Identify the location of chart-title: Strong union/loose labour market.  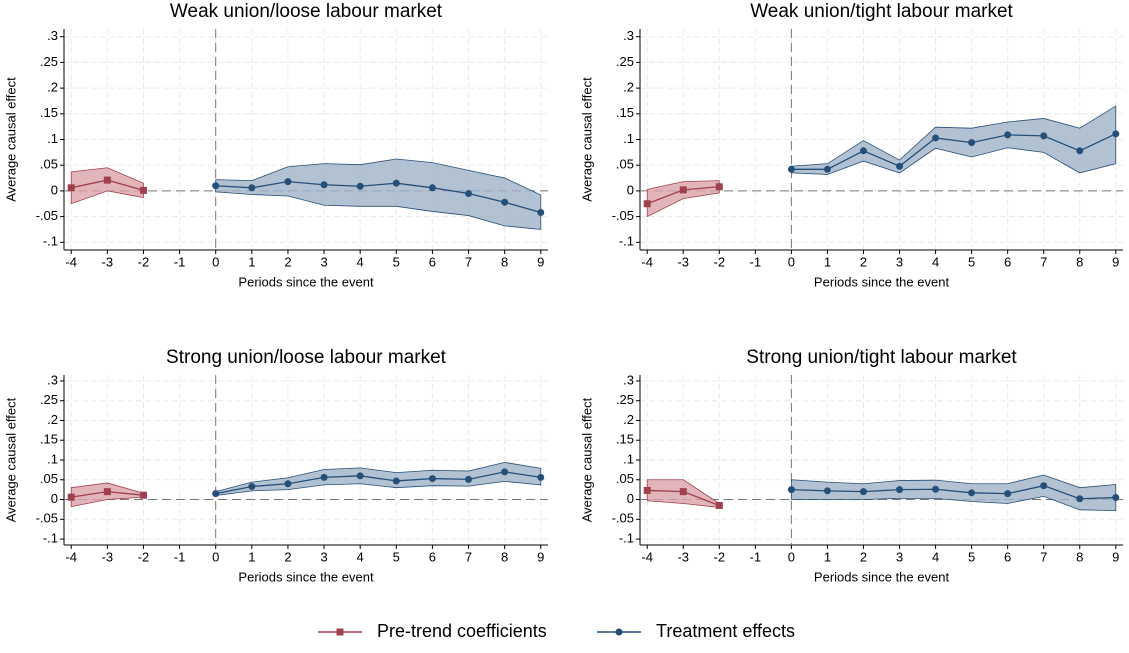
(306, 357).